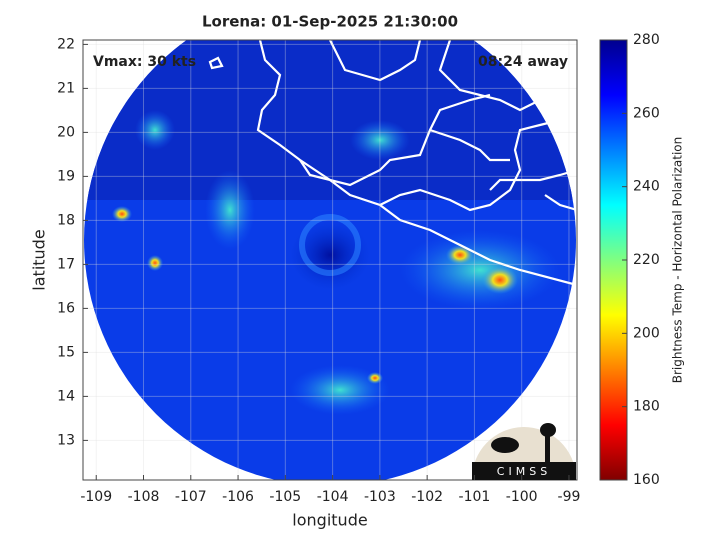 Image resolution: width=720 pixels, height=544 pixels. What do you see at coordinates (66, 440) in the screenshot?
I see `y-tick-label: 13` at bounding box center [66, 440].